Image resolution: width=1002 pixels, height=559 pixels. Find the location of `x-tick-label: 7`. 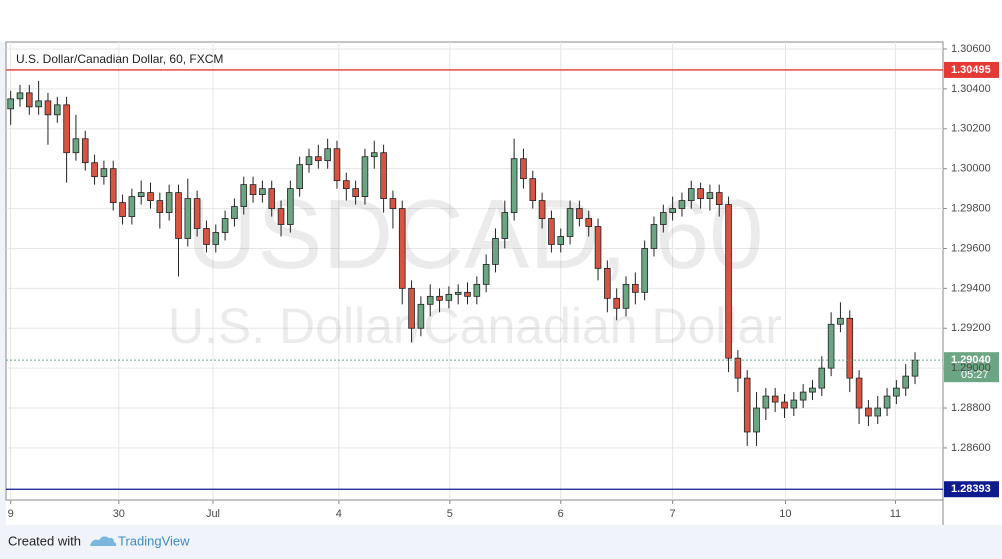

x-tick-label: 7 is located at coordinates (673, 514).